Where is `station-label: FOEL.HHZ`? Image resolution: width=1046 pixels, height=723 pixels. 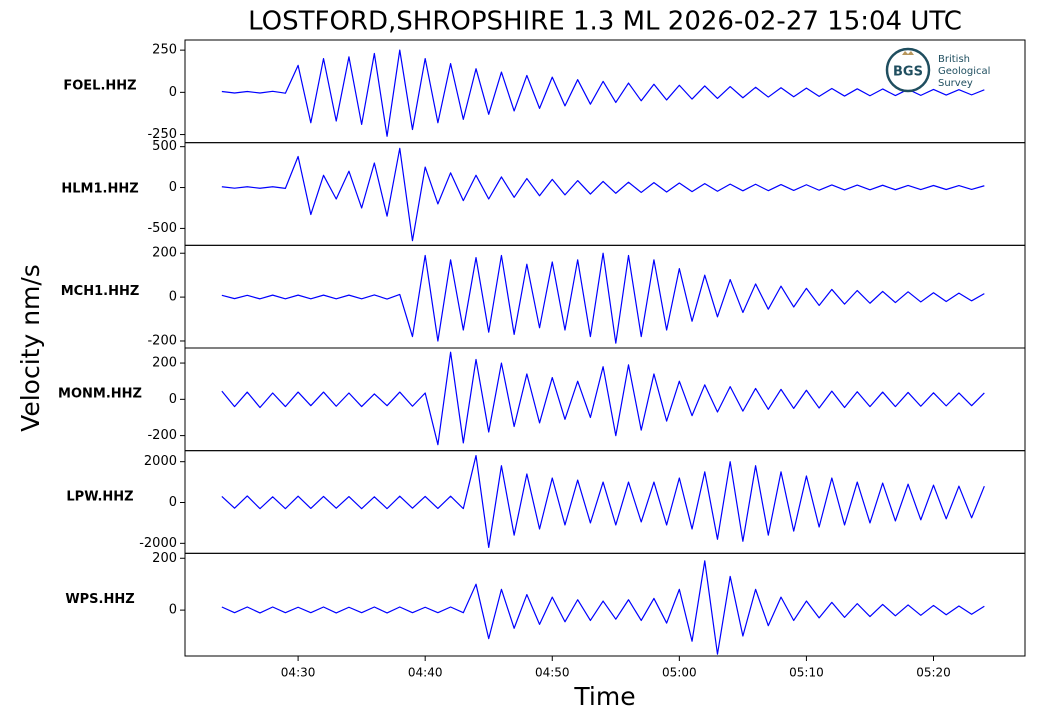 station-label: FOEL.HHZ is located at coordinates (99, 86).